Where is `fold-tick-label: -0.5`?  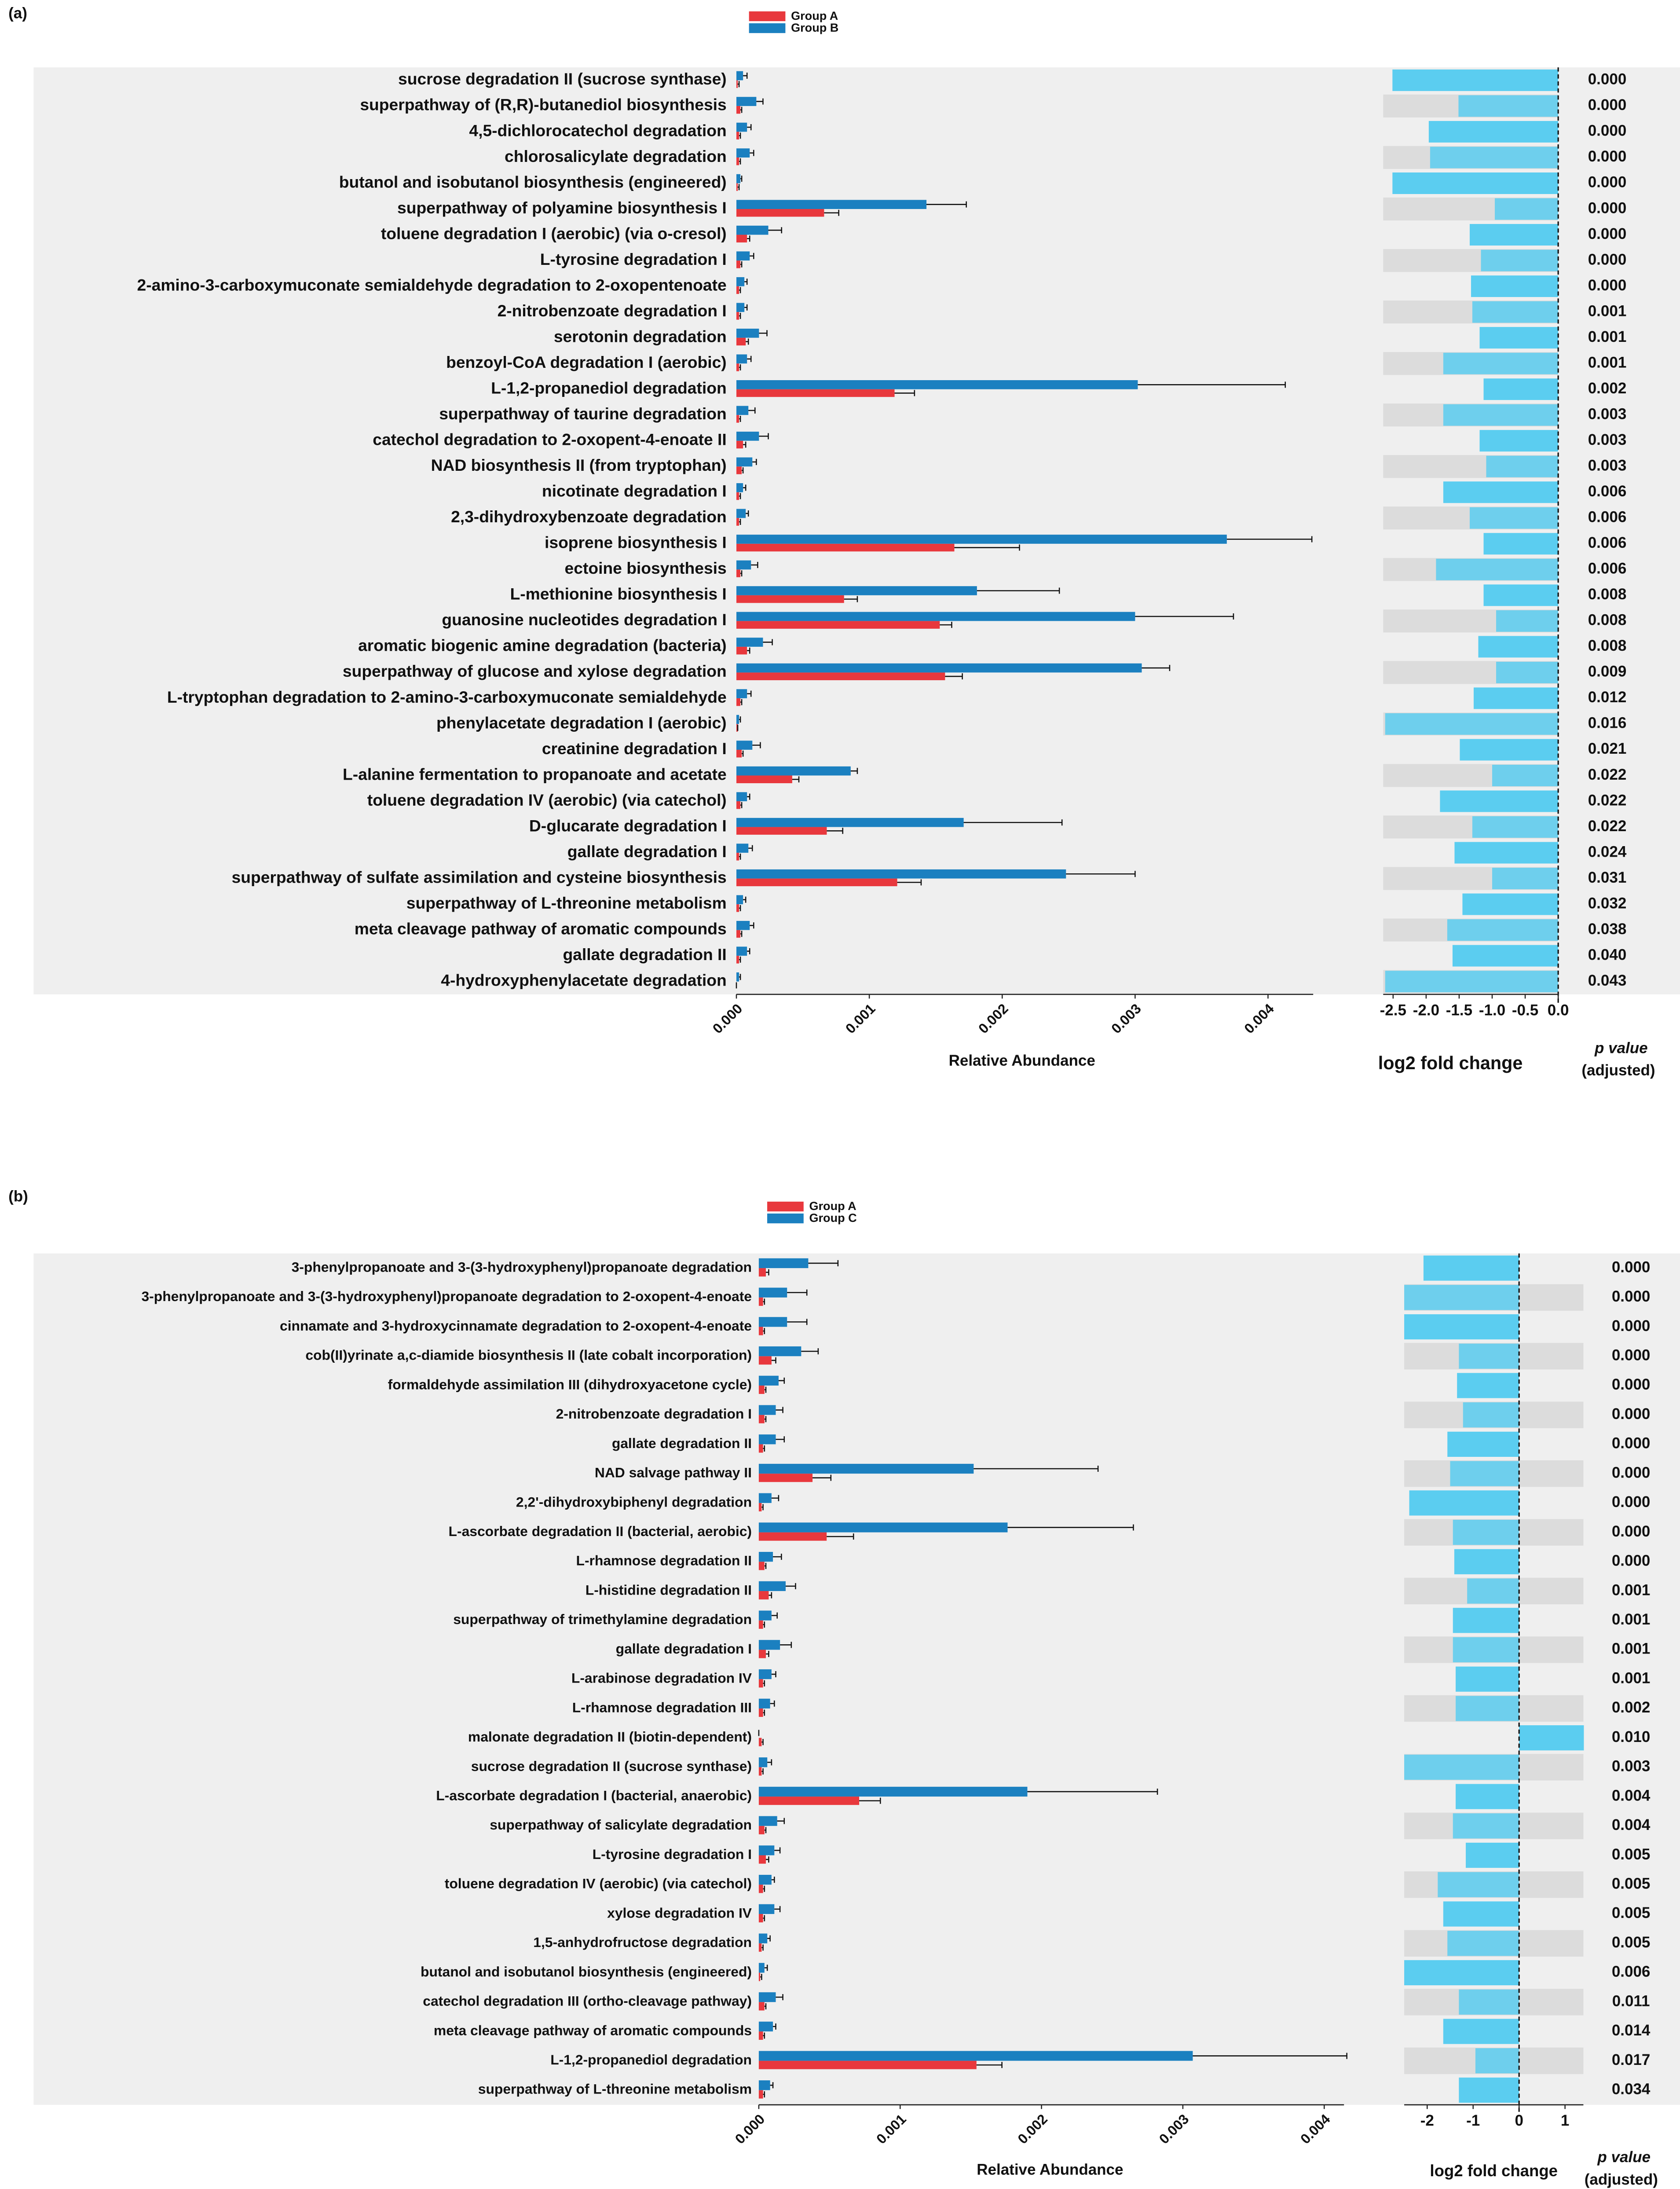
fold-tick-label: -0.5 is located at coordinates (1525, 1010).